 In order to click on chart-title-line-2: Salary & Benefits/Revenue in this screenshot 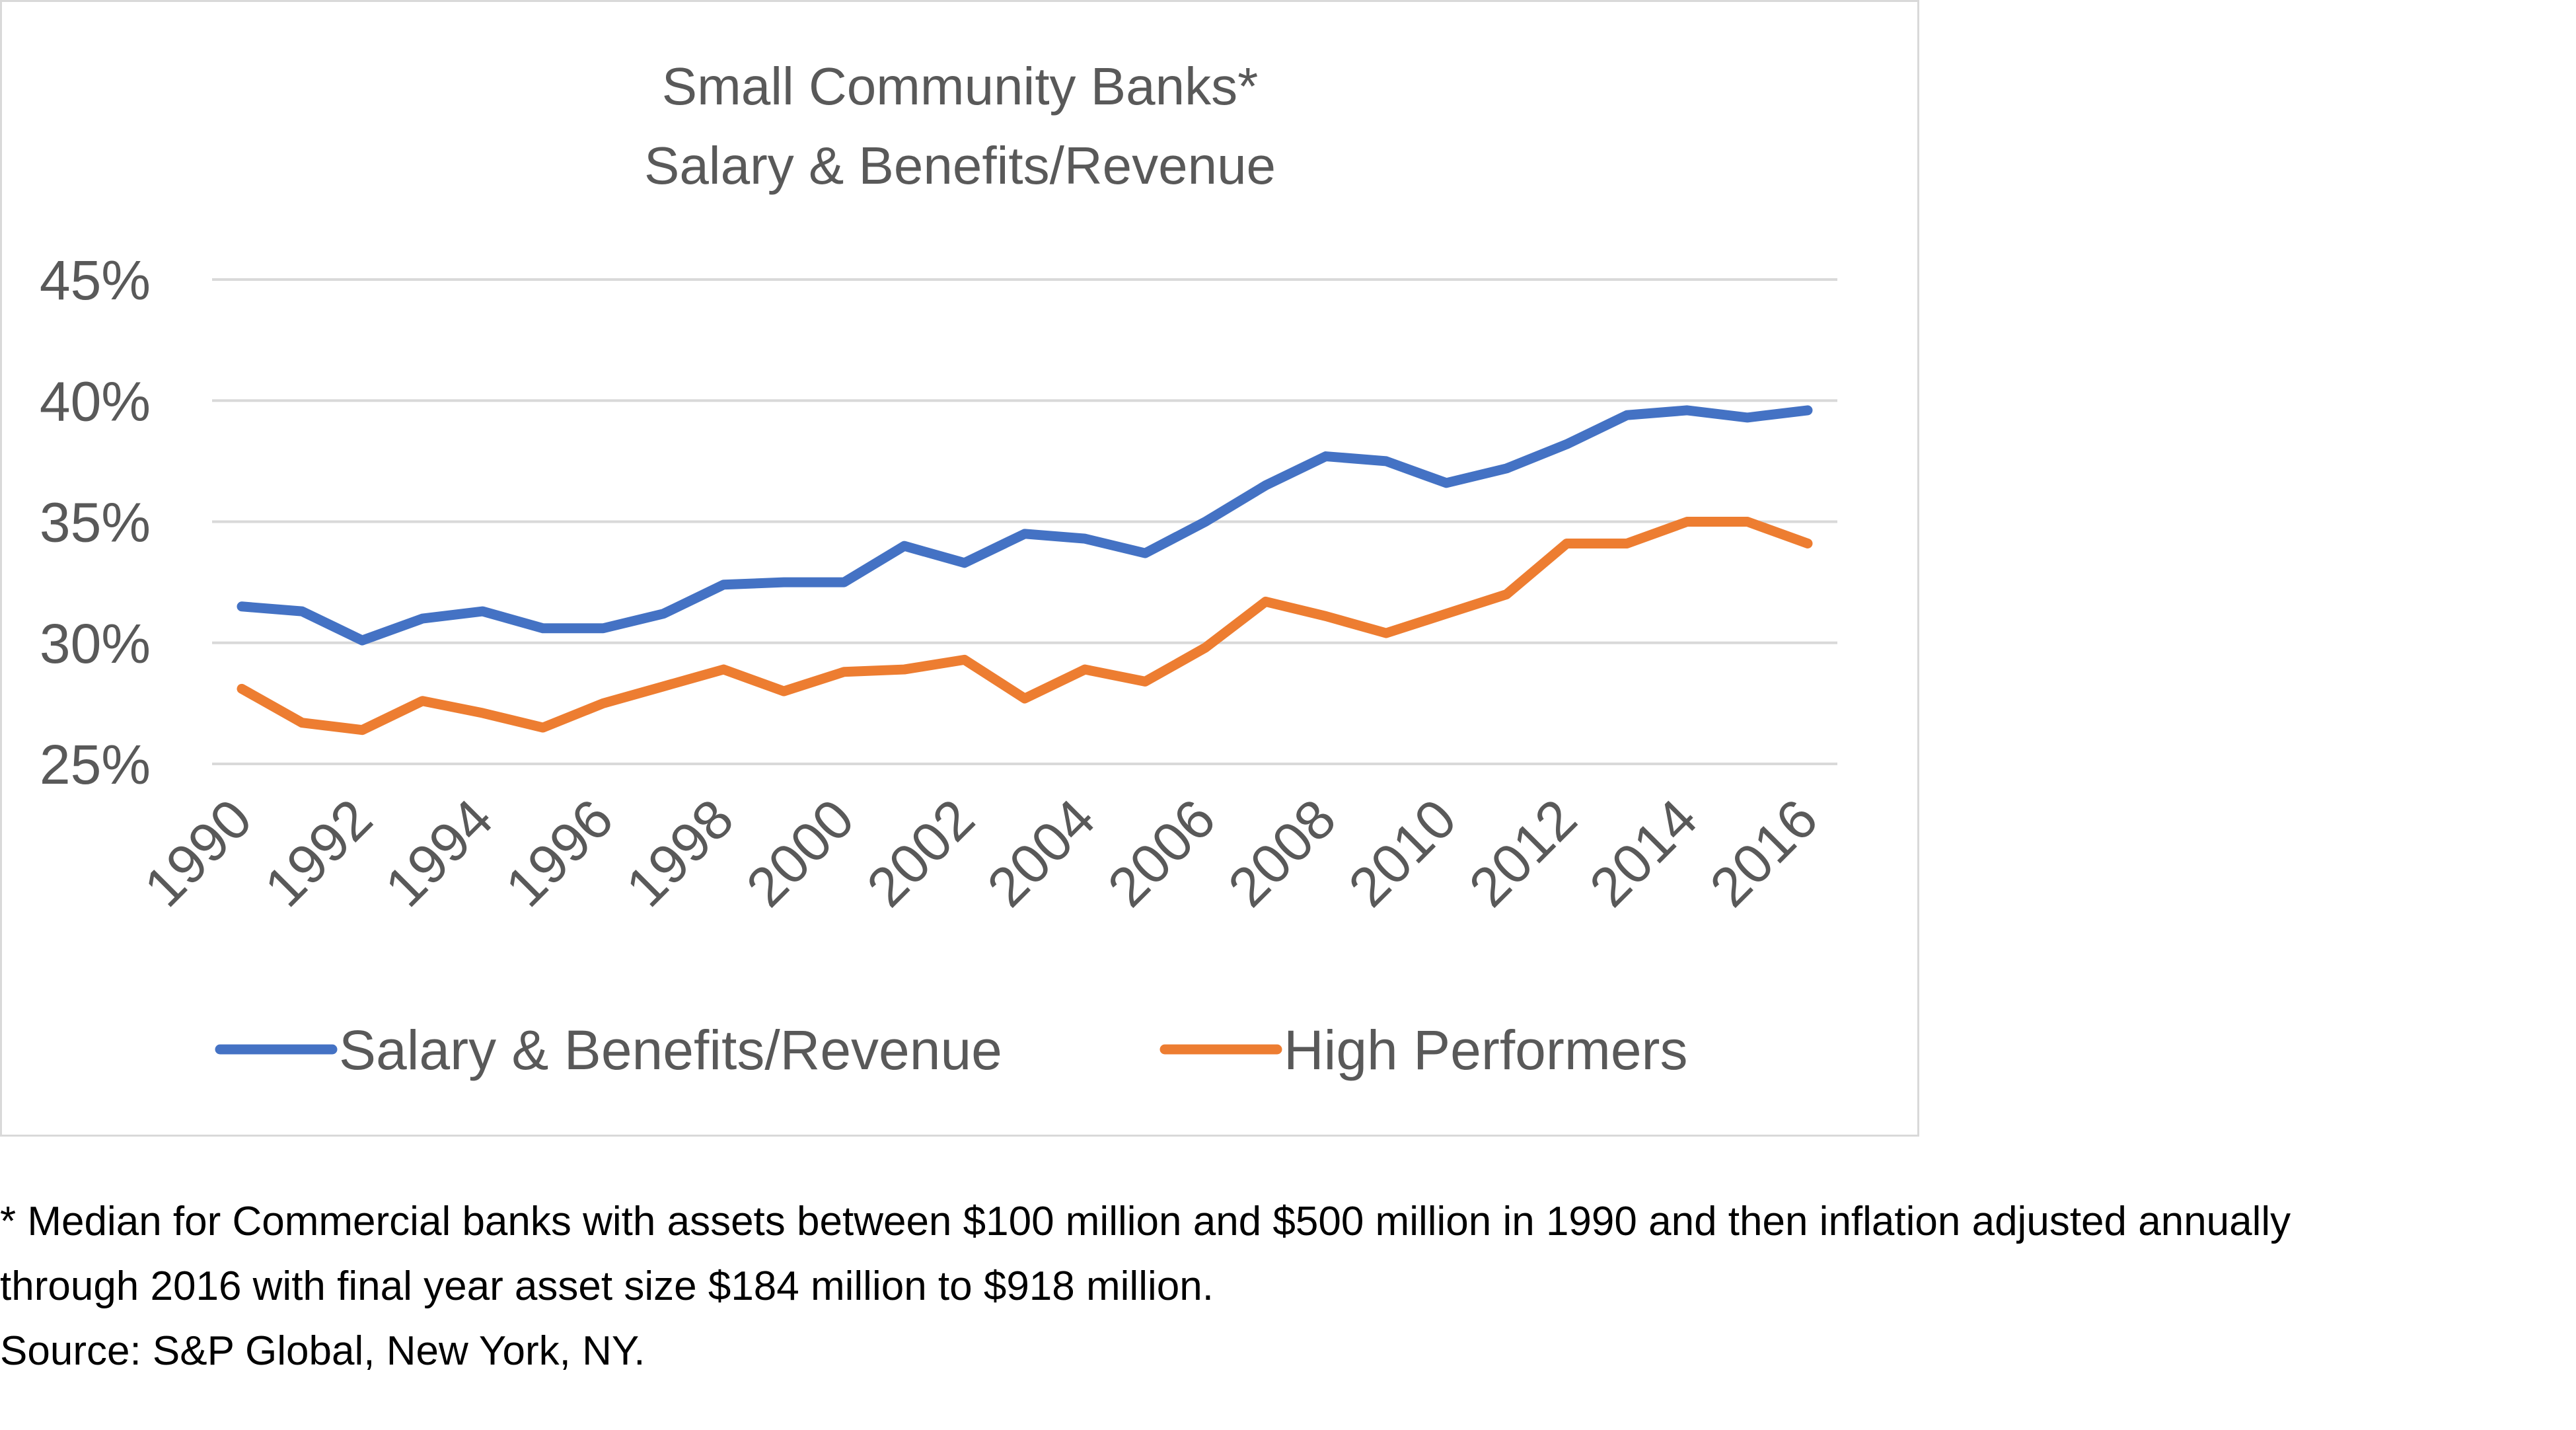, I will do `click(960, 166)`.